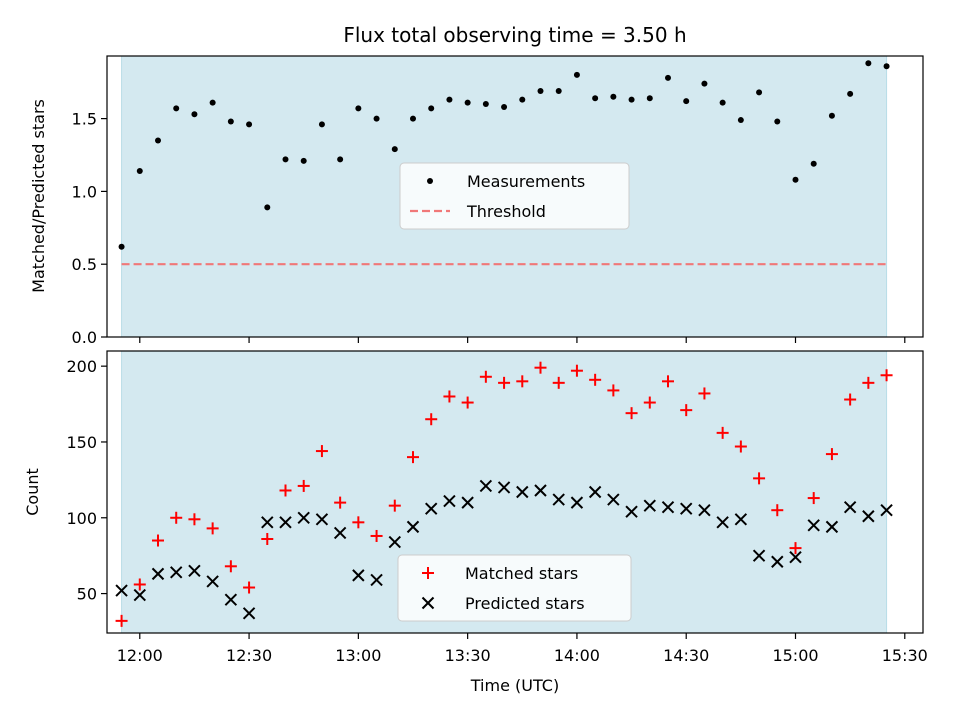 Image resolution: width=960 pixels, height=720 pixels. I want to click on legend: Measurements Threshold, so click(514, 196).